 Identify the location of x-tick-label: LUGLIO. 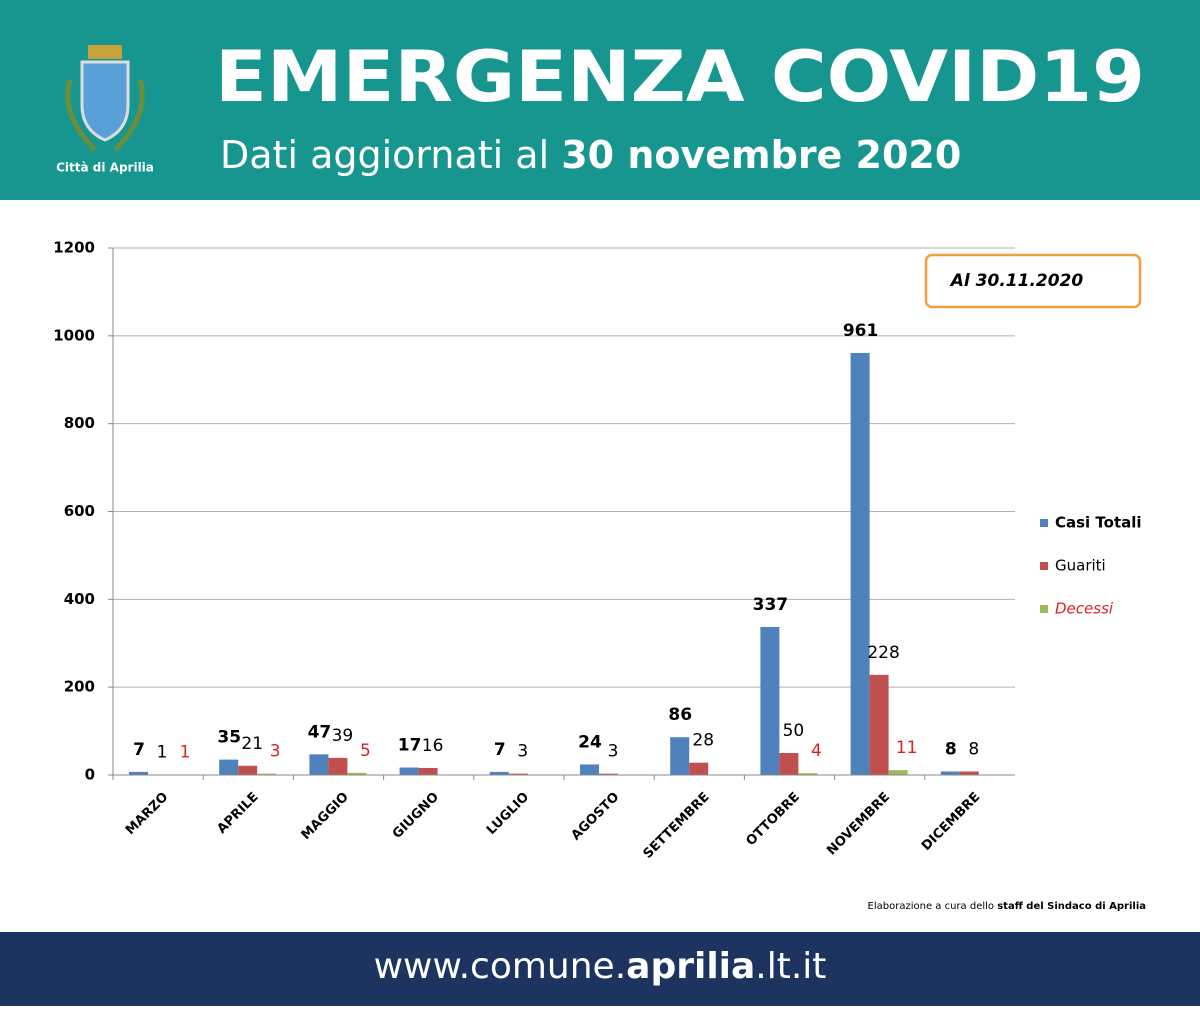
(508, 814).